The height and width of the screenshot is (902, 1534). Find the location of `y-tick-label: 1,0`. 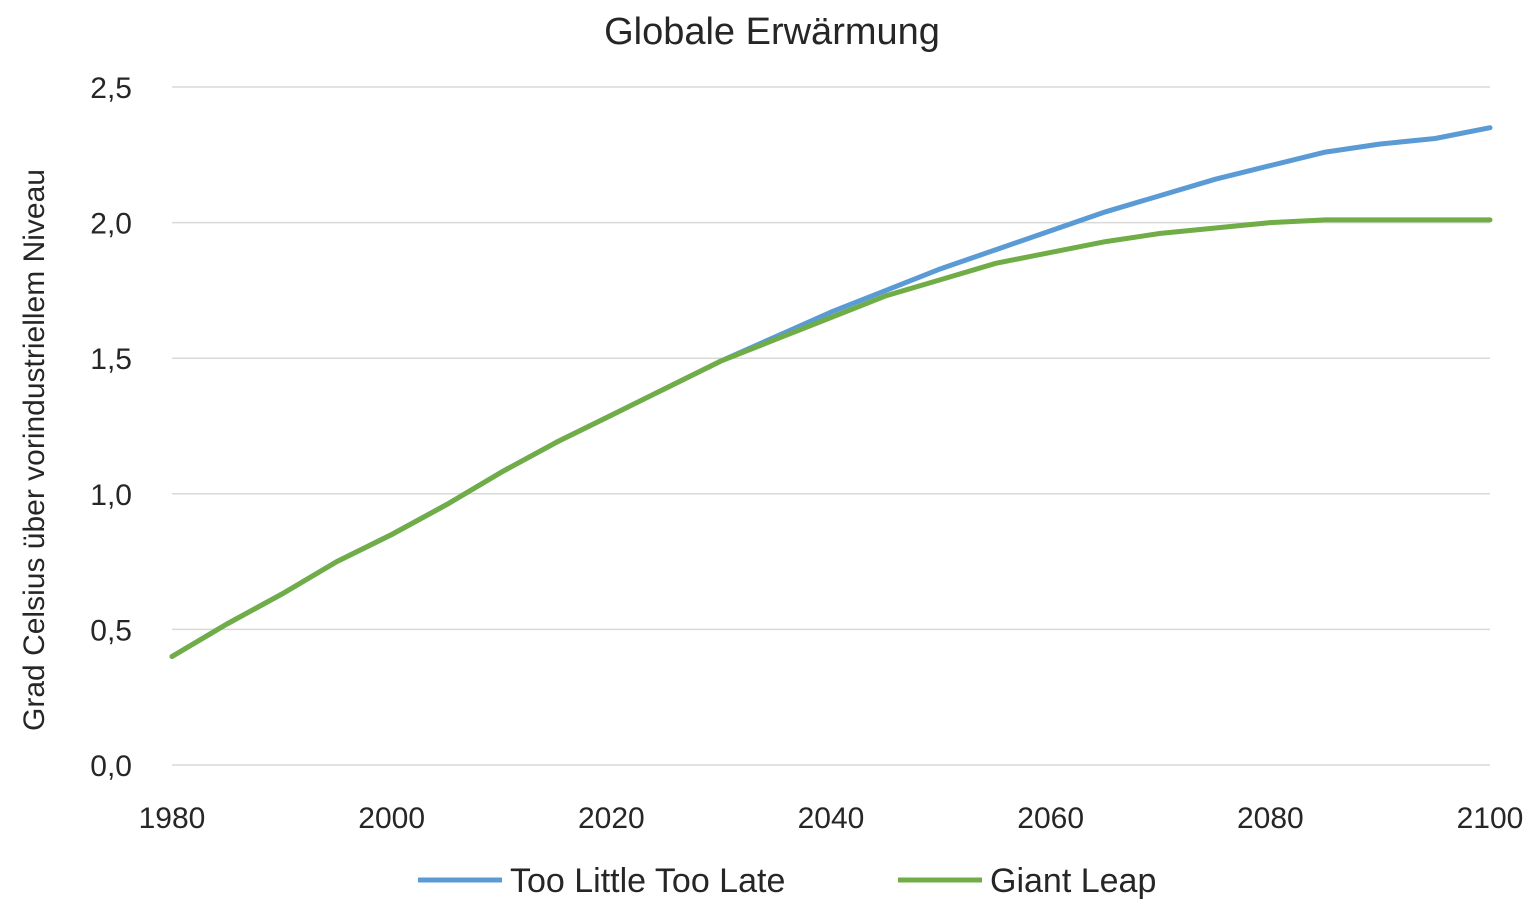

y-tick-label: 1,0 is located at coordinates (111, 495).